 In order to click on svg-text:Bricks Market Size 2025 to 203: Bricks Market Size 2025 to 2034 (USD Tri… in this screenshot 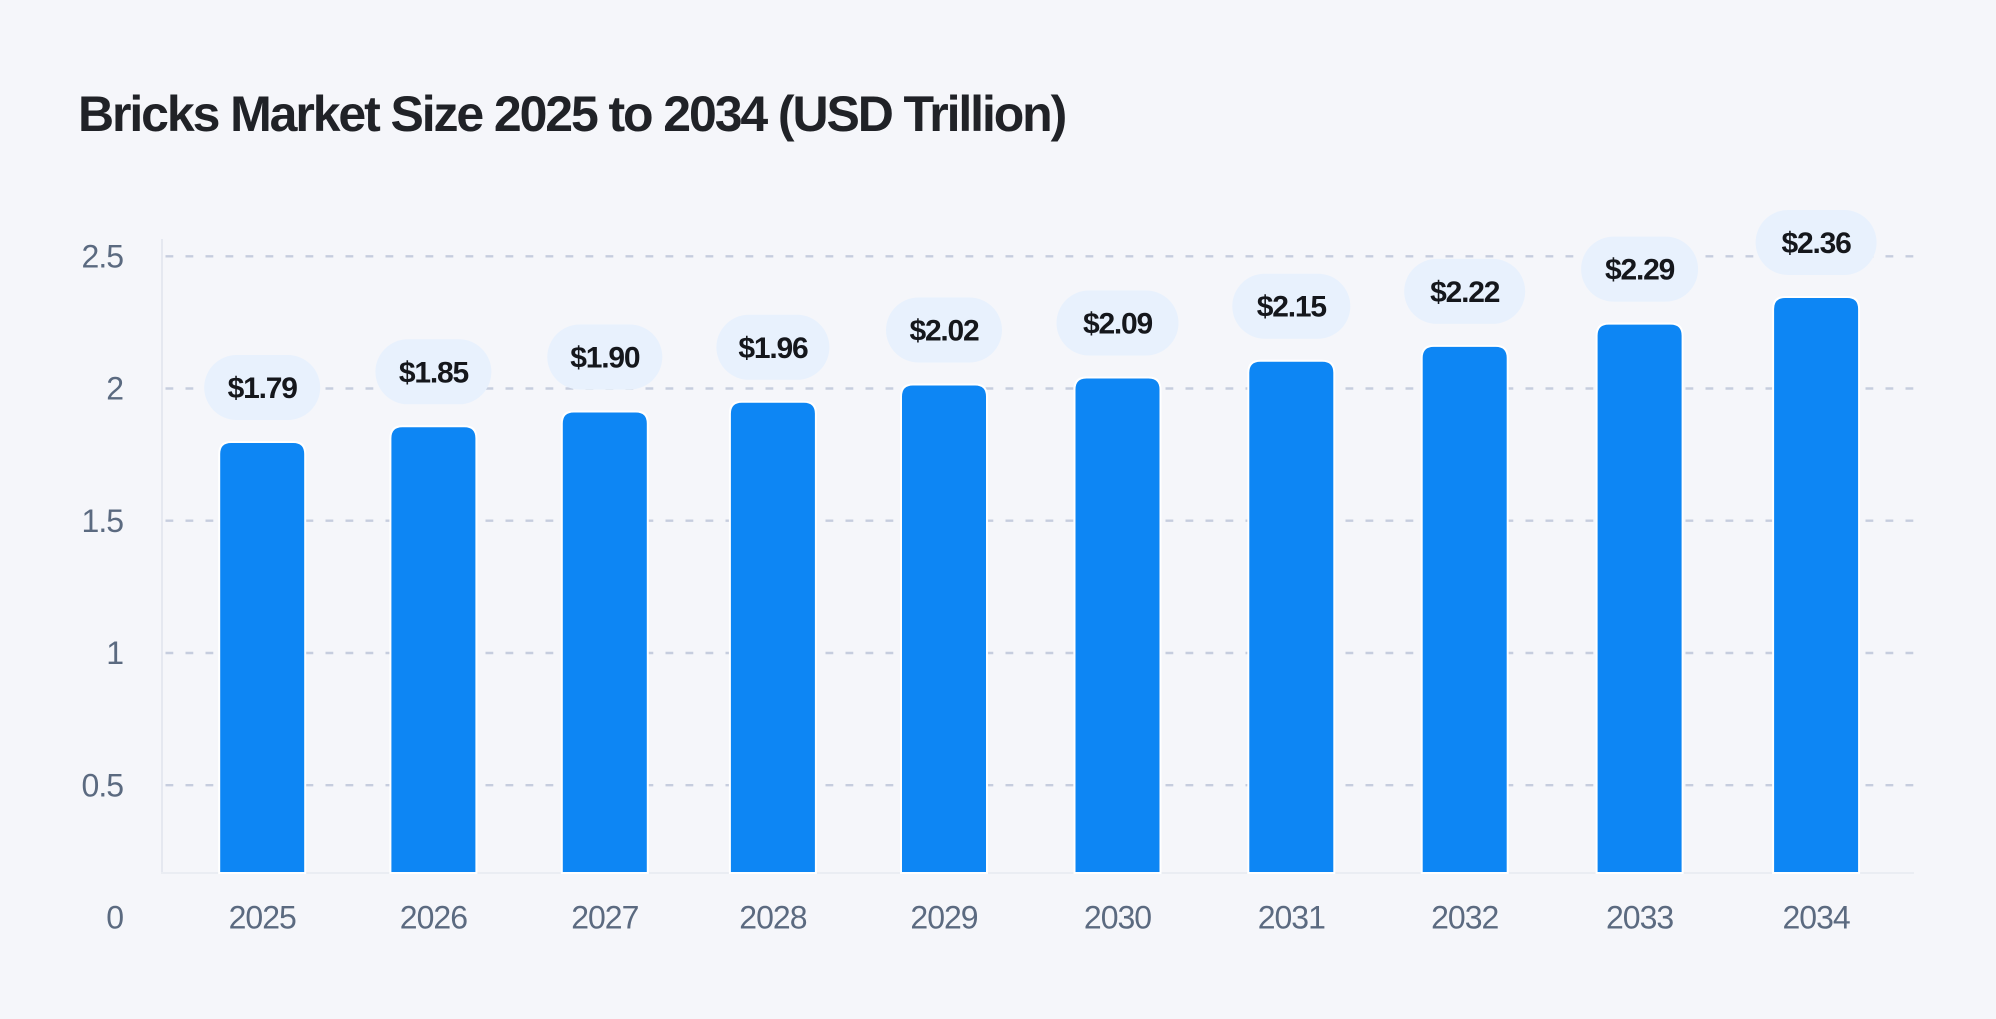, I will do `click(572, 114)`.